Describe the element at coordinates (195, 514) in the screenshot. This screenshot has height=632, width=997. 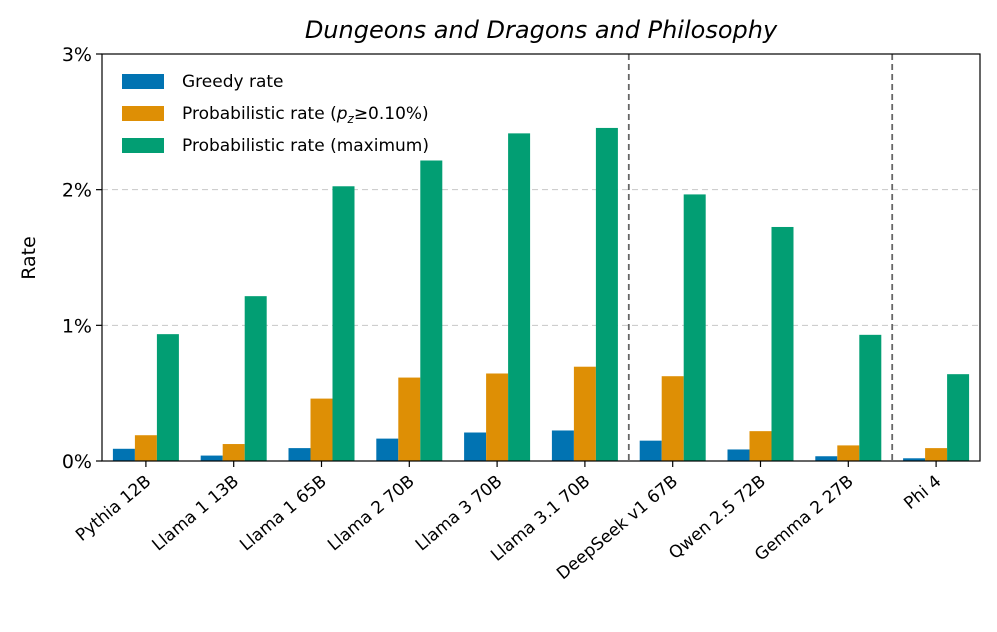
I see `x-tick-label: Llama 1 13B` at that location.